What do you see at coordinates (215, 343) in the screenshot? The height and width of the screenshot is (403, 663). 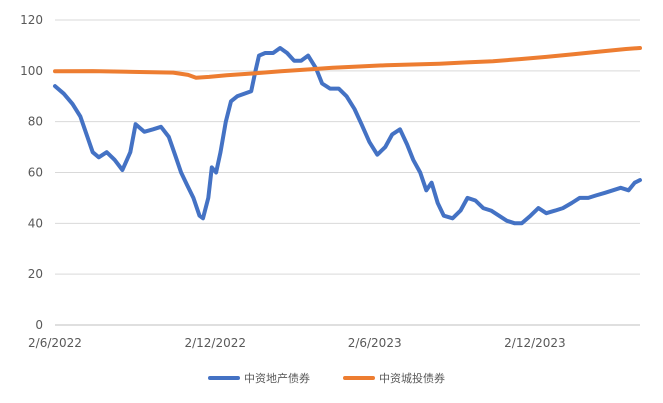 I see `x-tick-label: 2/12/2022` at bounding box center [215, 343].